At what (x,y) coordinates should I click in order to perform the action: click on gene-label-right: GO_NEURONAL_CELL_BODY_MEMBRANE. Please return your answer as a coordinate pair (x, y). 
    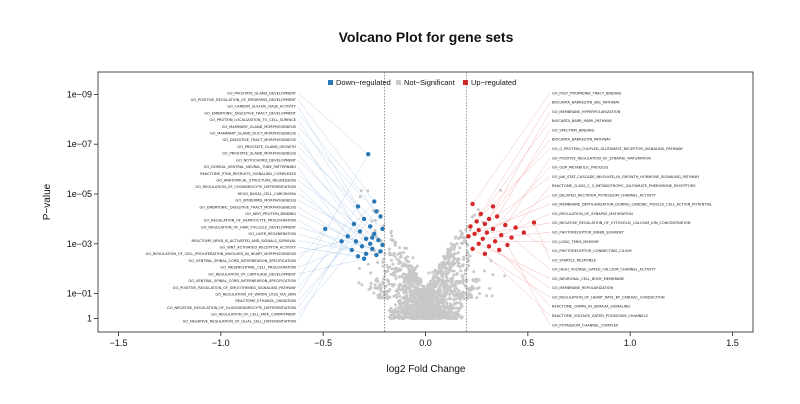
    Looking at the image, I should click on (588, 279).